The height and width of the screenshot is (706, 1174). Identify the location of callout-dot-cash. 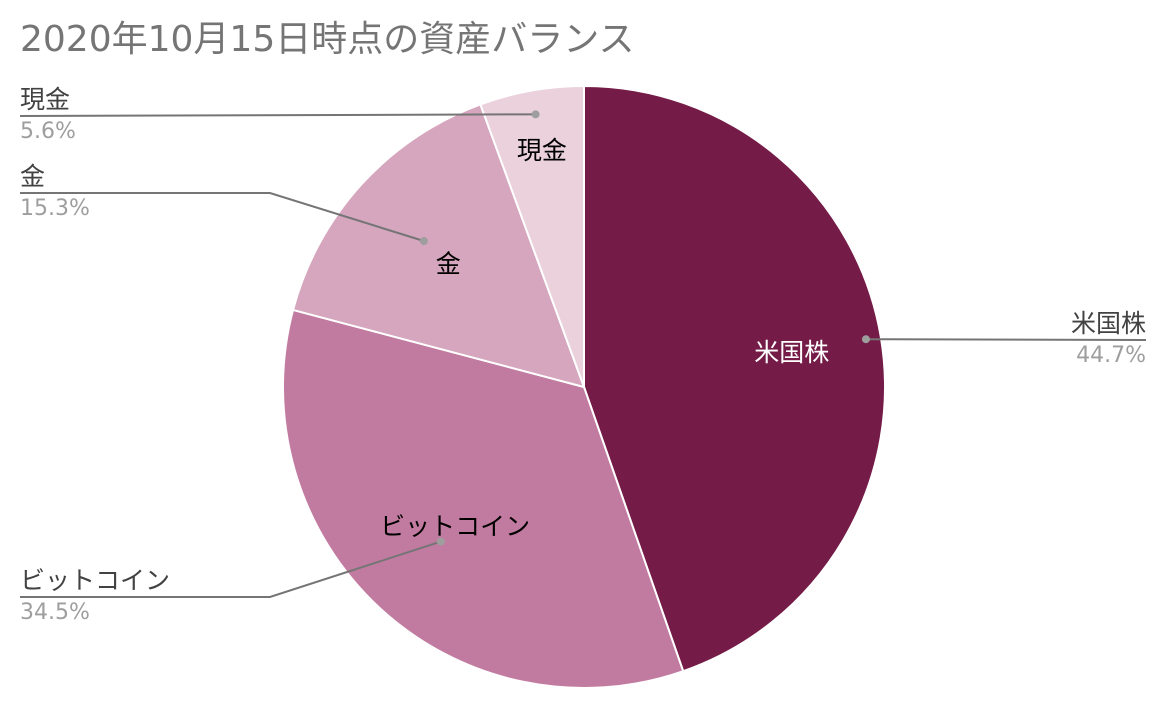
(535, 114).